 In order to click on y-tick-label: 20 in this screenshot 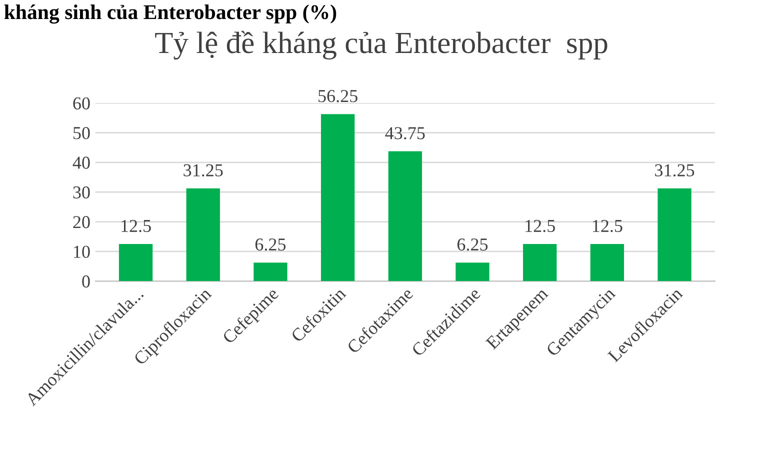, I will do `click(81, 222)`.